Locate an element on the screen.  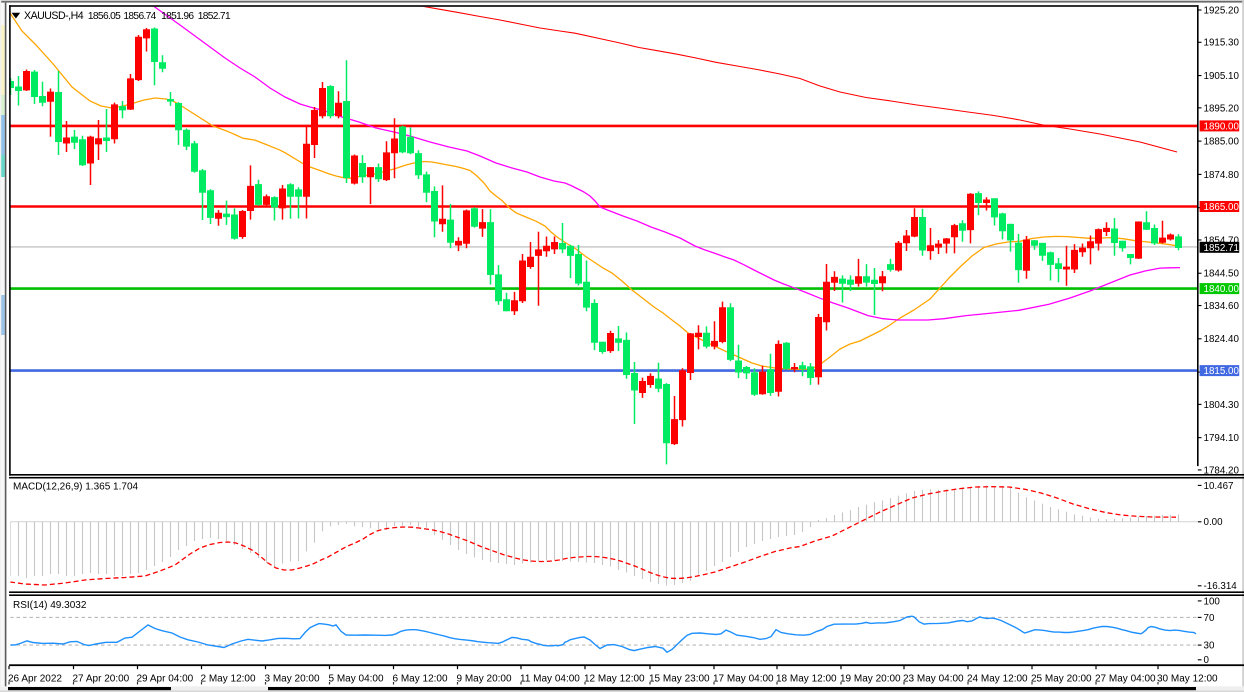
svg-text: 23 May 04:00 is located at coordinates (933, 679).